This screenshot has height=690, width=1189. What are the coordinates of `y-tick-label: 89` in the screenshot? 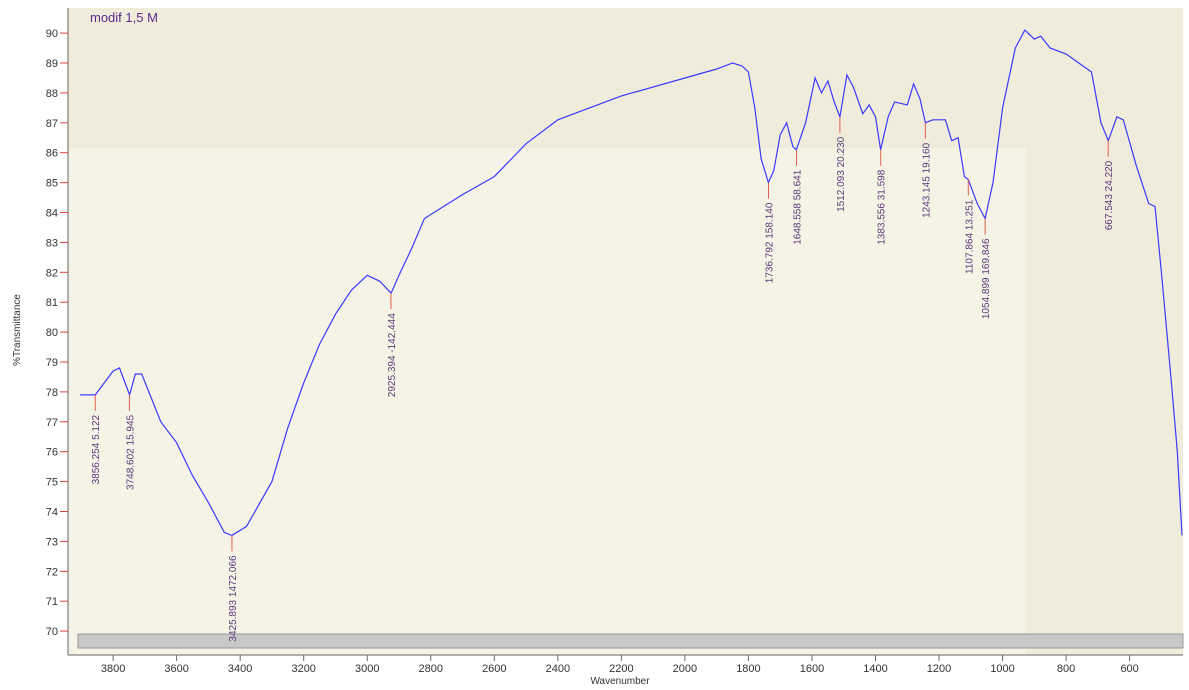 It's located at (52, 64).